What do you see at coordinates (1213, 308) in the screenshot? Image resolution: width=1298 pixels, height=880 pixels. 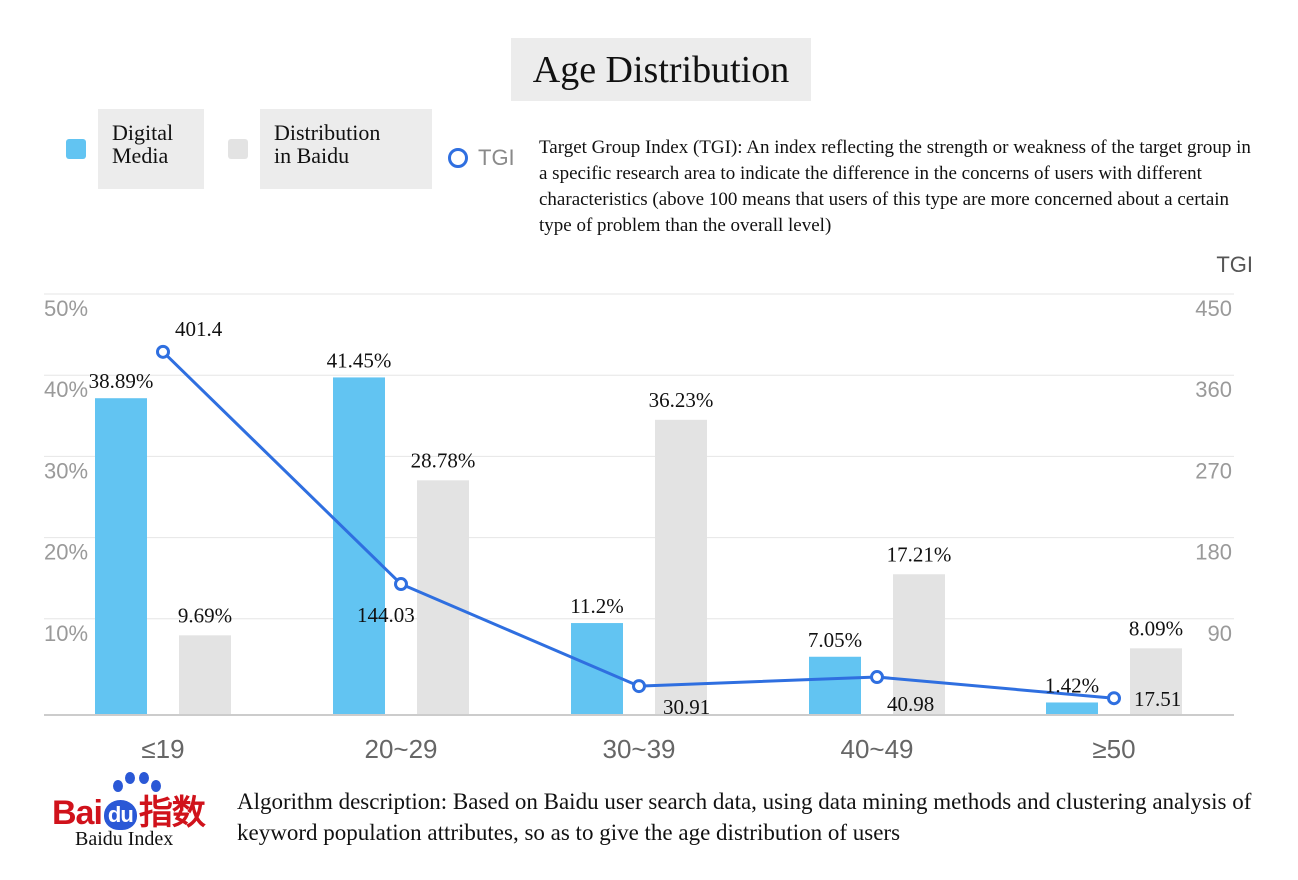 I see `y-right-tick-label: 450` at bounding box center [1213, 308].